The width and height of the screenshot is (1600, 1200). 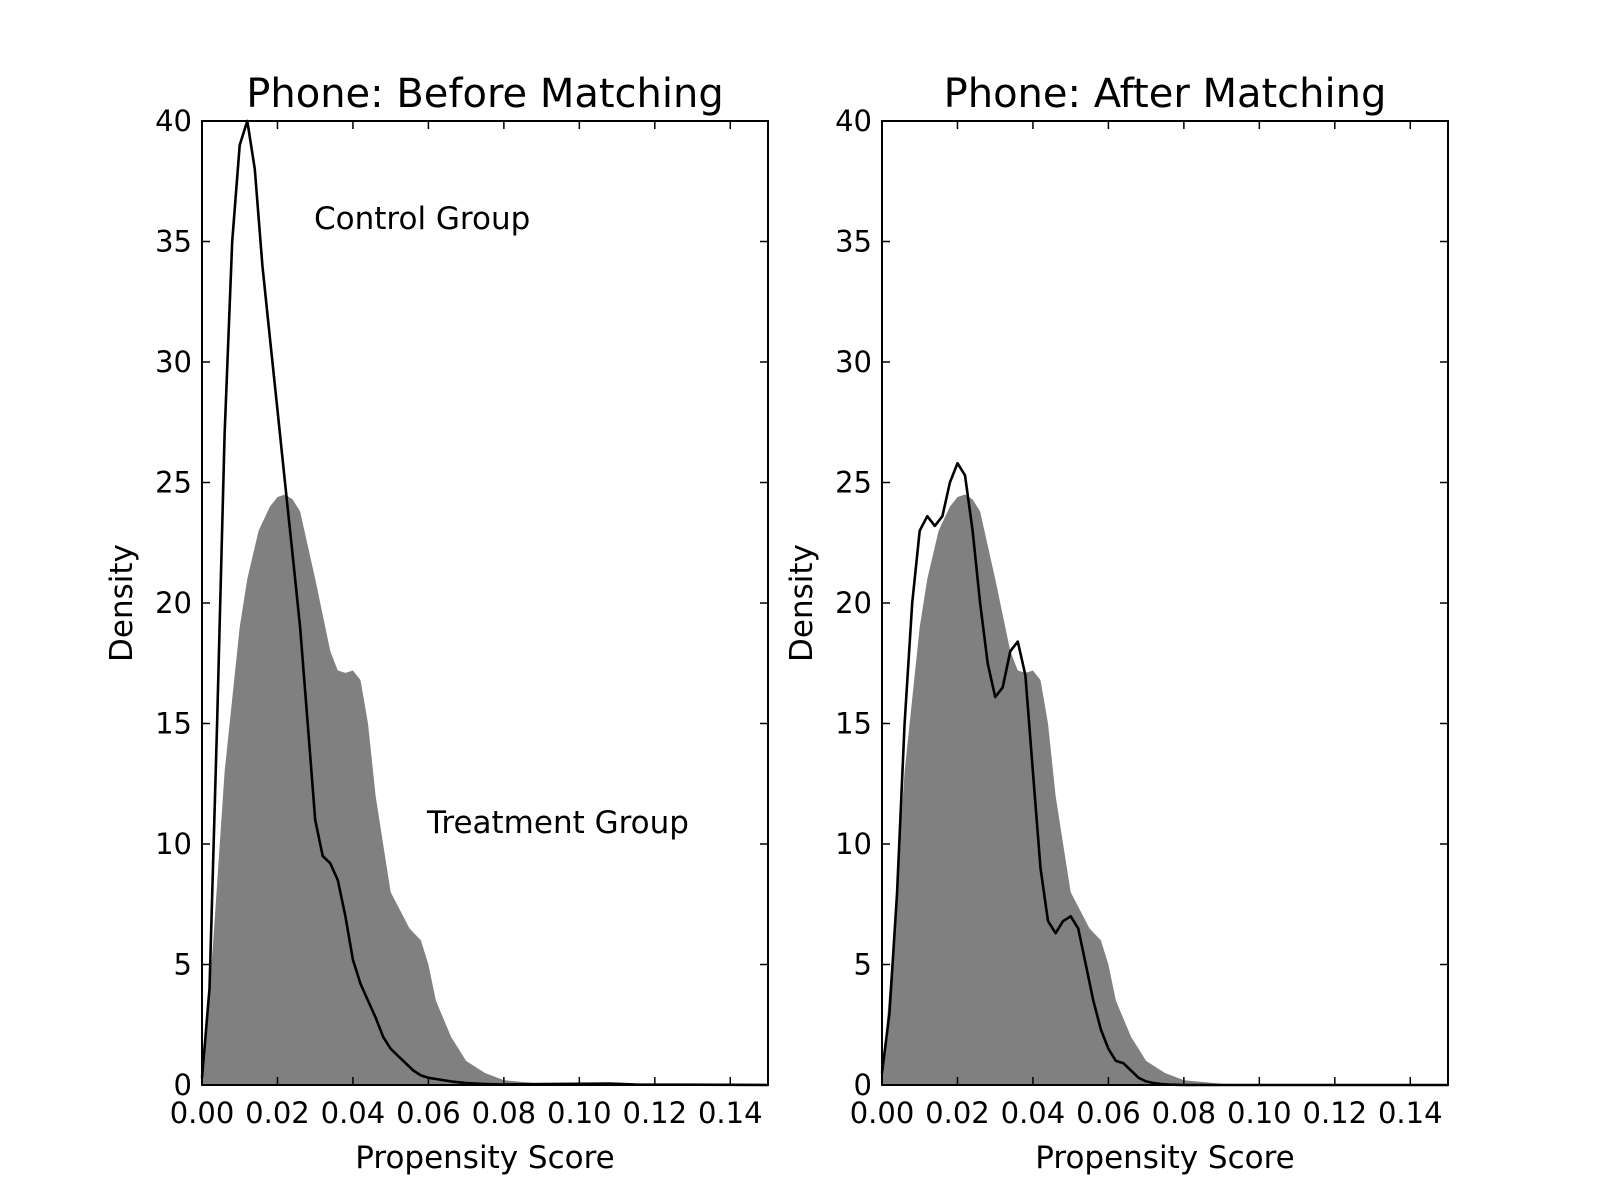 What do you see at coordinates (557, 823) in the screenshot?
I see `annotation-treatment-group: Treatment Group` at bounding box center [557, 823].